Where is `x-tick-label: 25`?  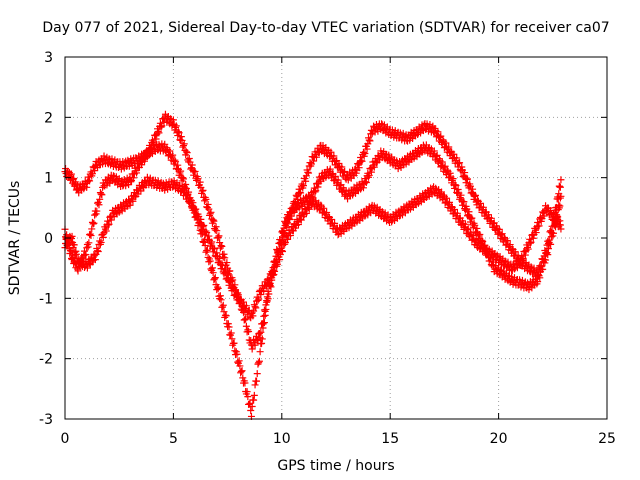
x-tick-label: 25 is located at coordinates (607, 439).